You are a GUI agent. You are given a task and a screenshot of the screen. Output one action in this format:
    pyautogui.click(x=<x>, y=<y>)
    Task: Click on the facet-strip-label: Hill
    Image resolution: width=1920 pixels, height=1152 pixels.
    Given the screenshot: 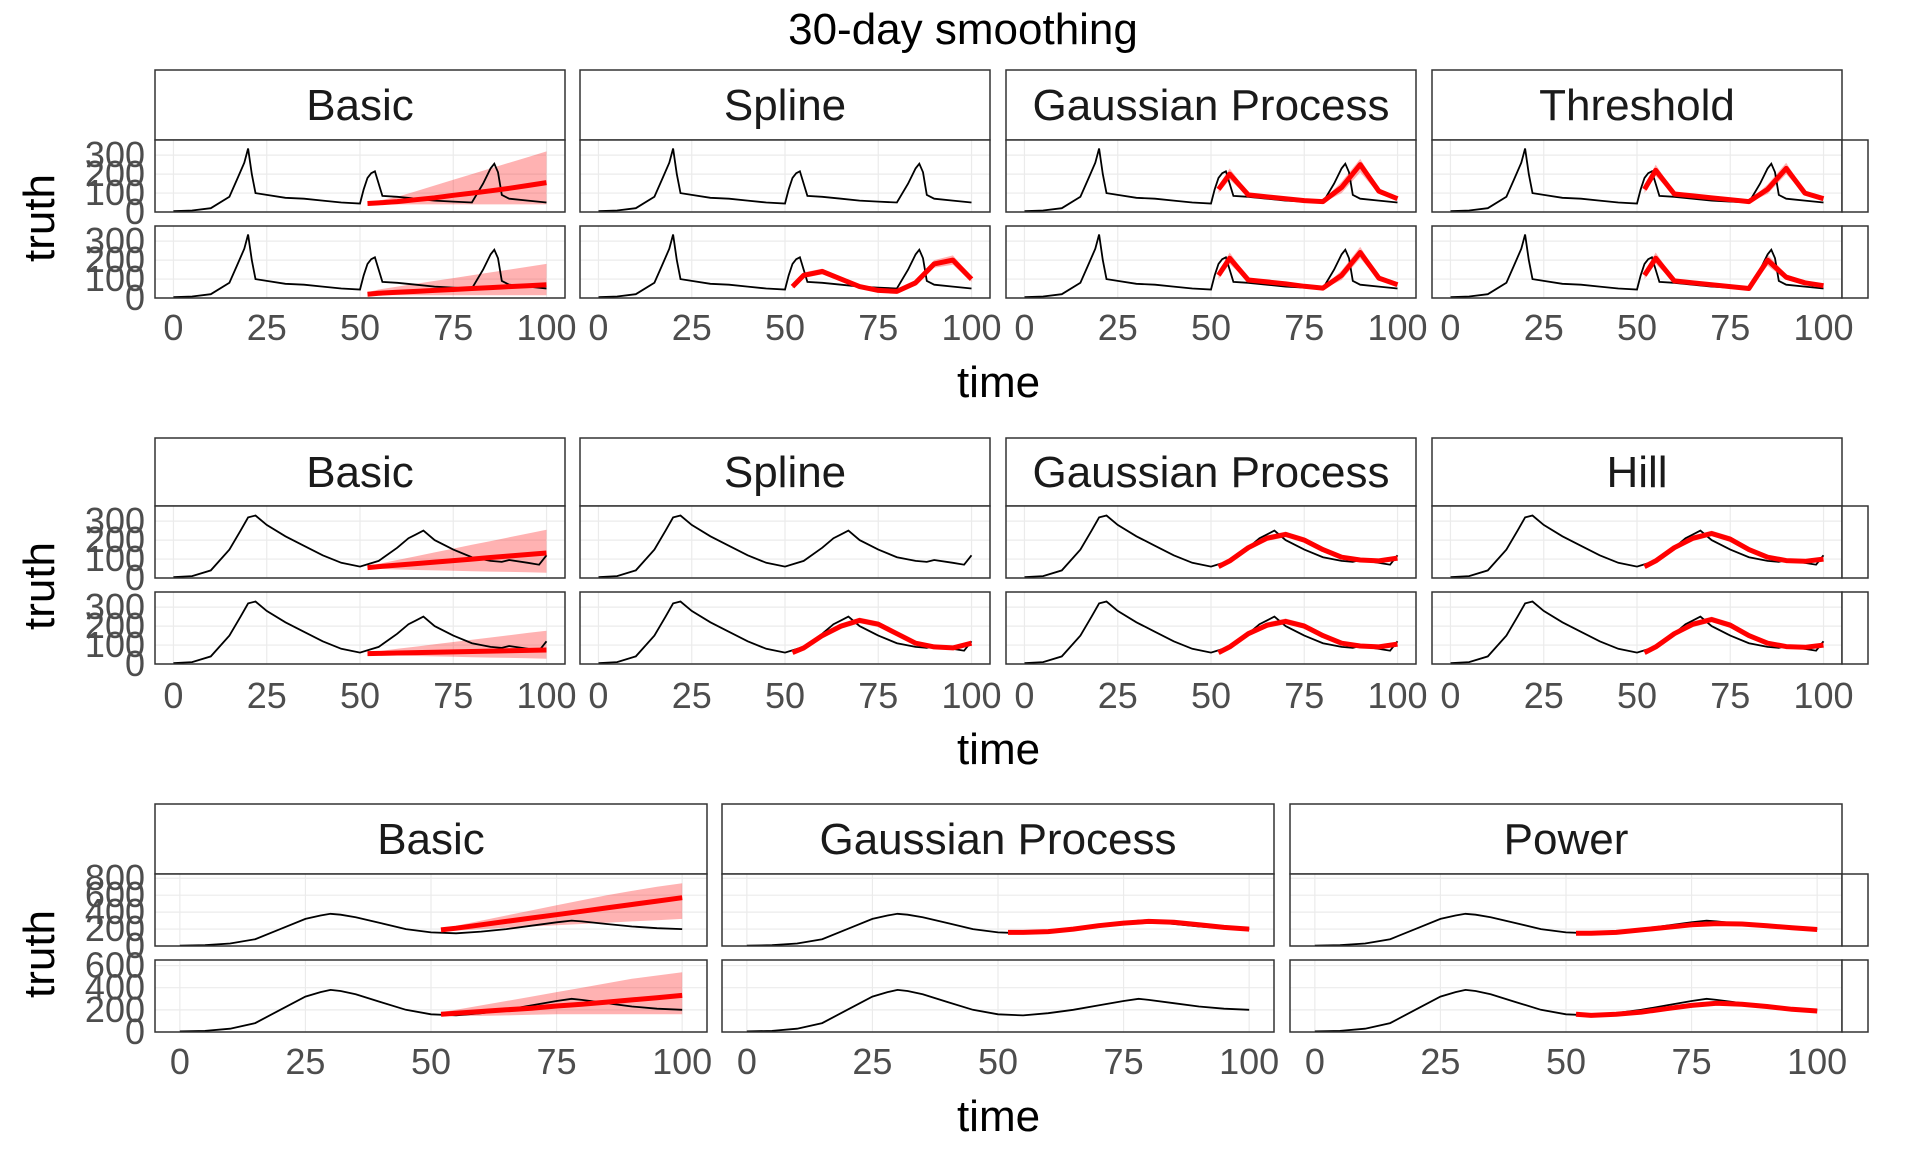 What is the action you would take?
    pyautogui.click(x=1636, y=472)
    